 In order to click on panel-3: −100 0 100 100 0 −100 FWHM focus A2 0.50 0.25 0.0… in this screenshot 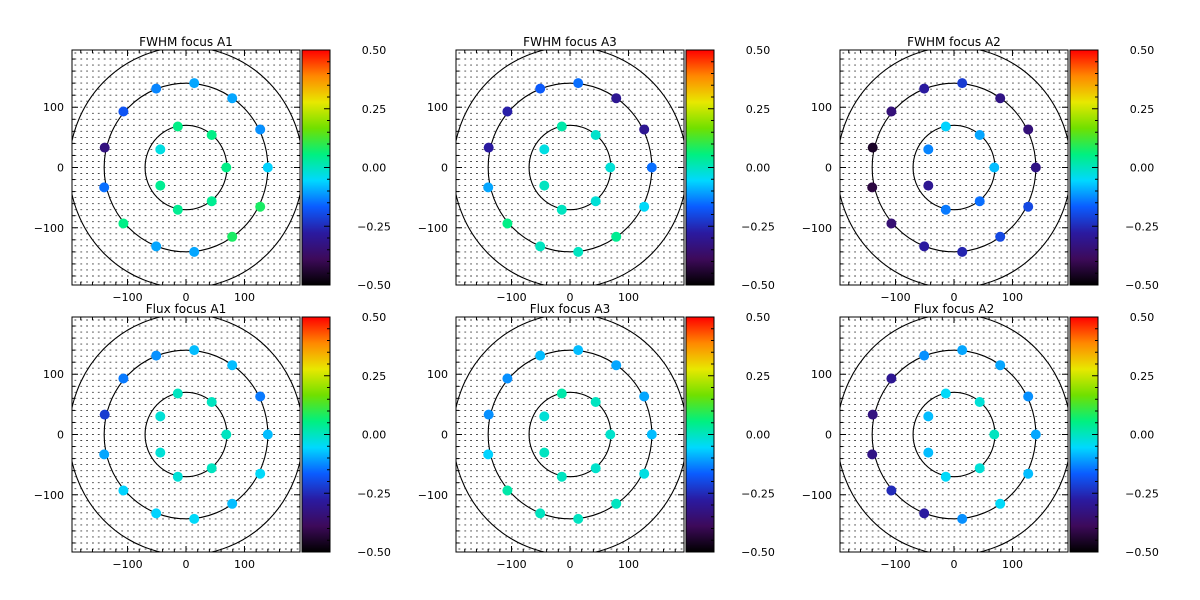, I will do `click(980, 169)`.